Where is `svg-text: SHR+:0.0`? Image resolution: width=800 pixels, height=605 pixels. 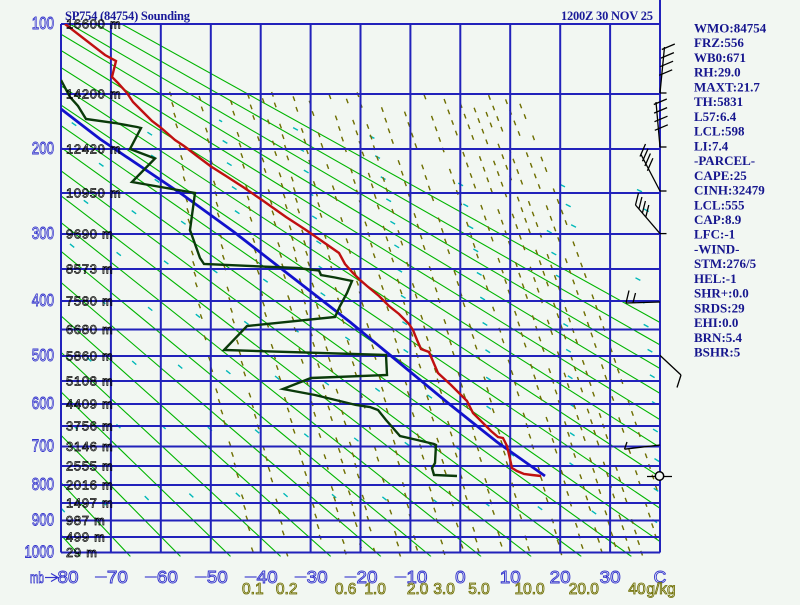 svg-text: SHR+:0.0 is located at coordinates (721, 293).